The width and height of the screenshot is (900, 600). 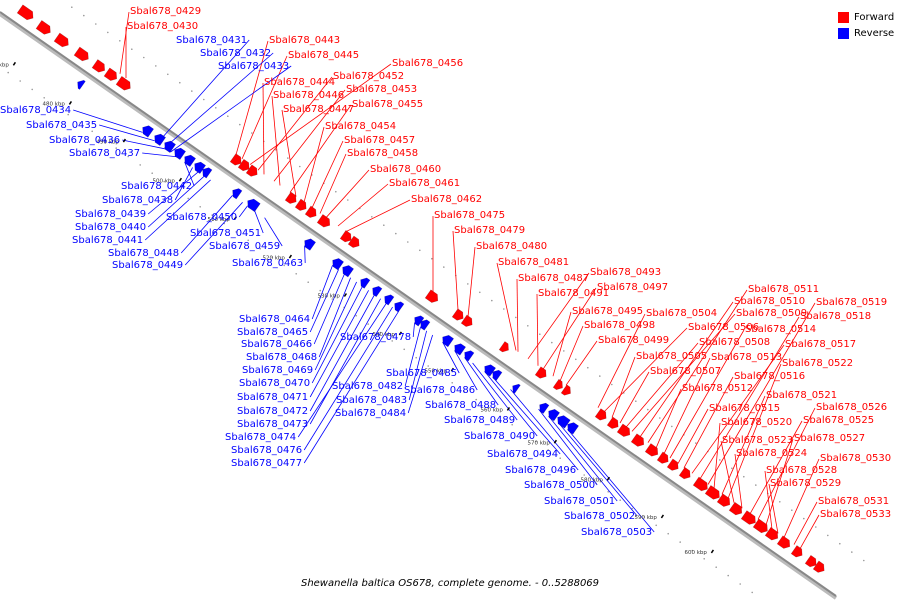 I want to click on reverse-gene-label: Sbal678_0500, so click(x=559, y=485).